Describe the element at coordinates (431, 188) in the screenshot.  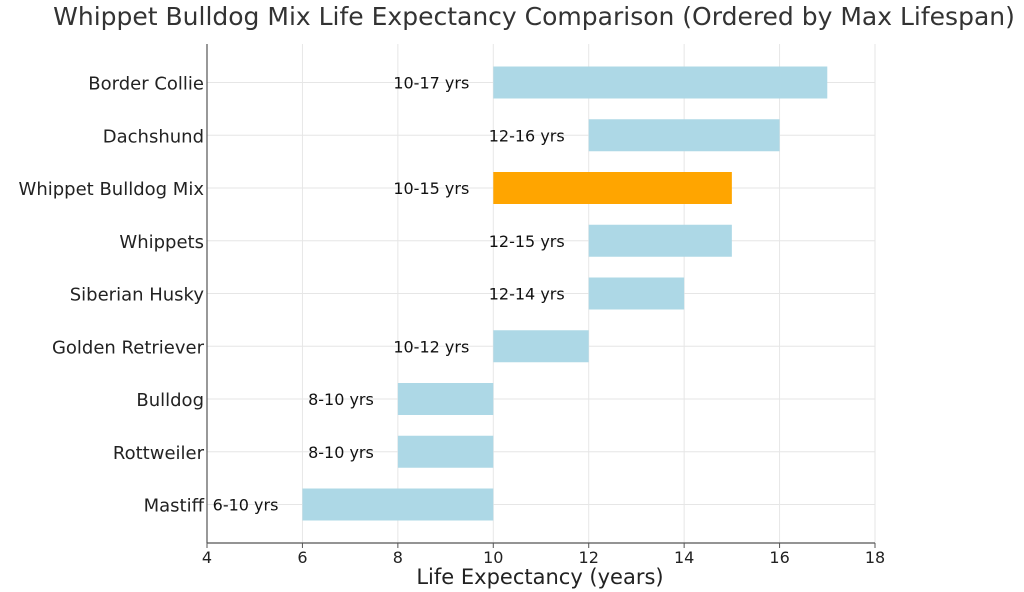
I see `bar-range-label: 10-15 yrs` at that location.